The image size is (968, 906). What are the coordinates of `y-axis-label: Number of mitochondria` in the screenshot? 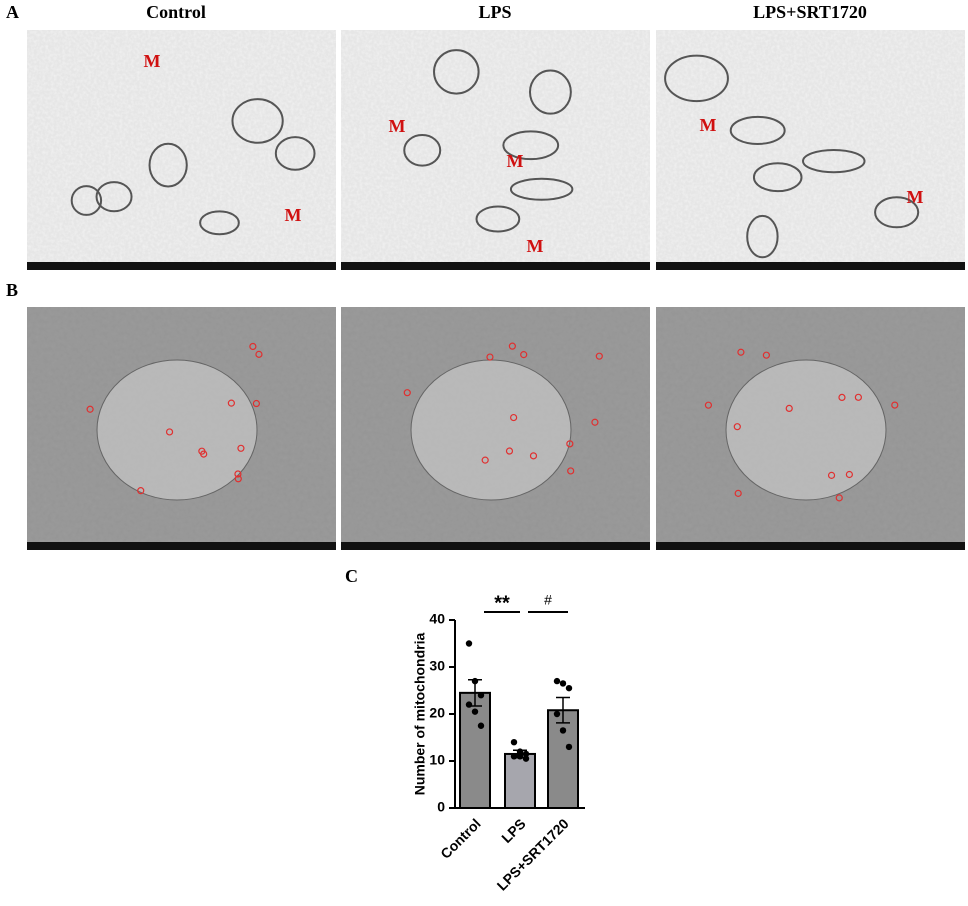 It's located at (420, 714).